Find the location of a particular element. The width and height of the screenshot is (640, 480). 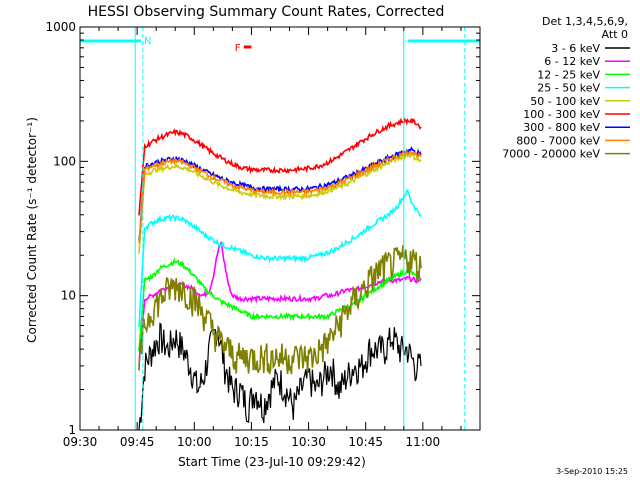

y-tick-label-3: 1000 is located at coordinates (60, 27).